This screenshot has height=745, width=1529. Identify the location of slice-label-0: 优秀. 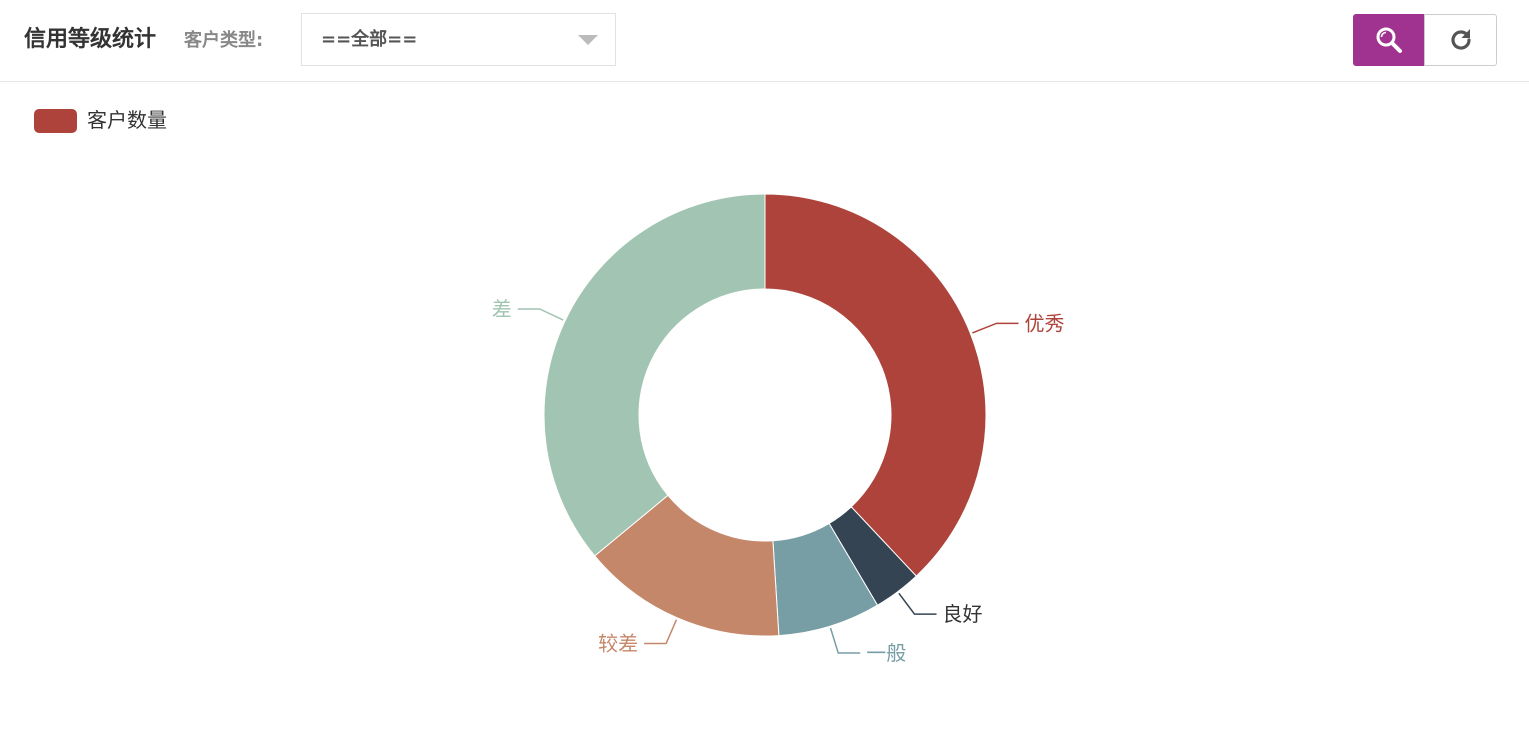
(1045, 323).